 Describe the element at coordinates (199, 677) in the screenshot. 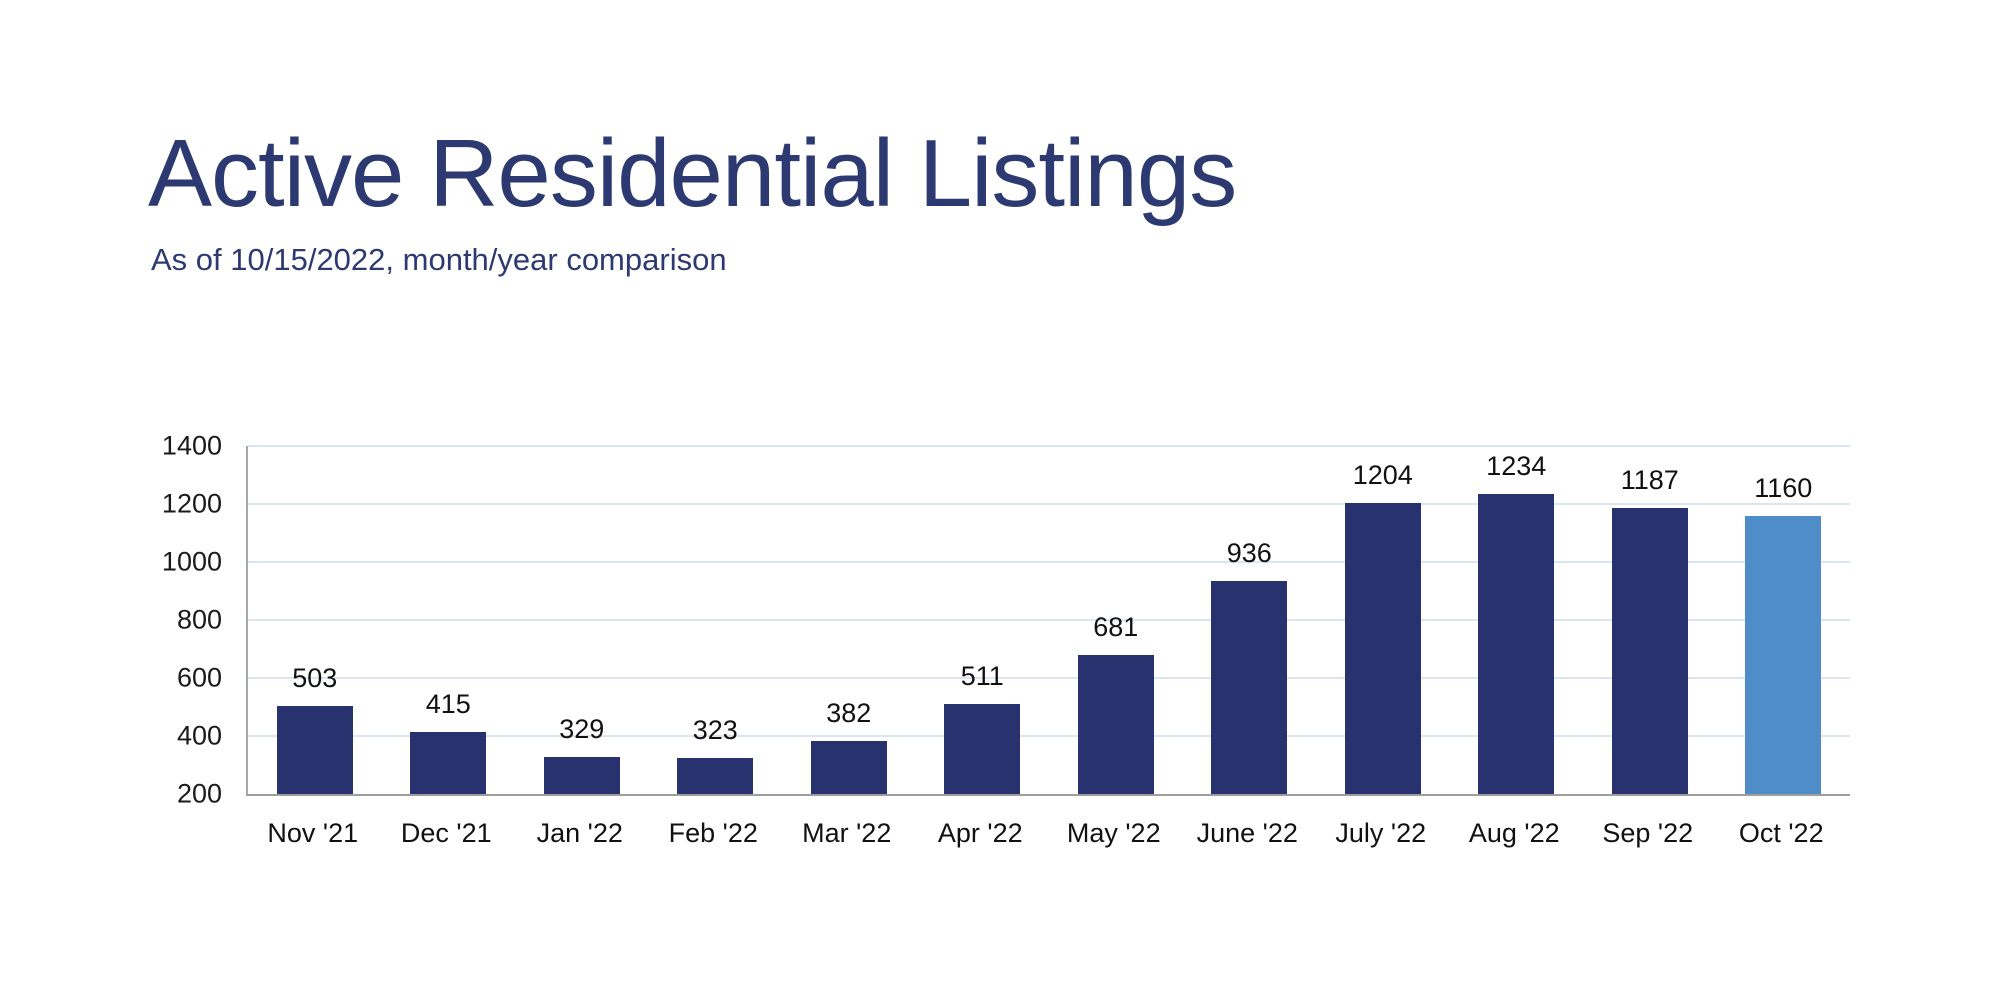

I see `y-tick-label: 600` at that location.